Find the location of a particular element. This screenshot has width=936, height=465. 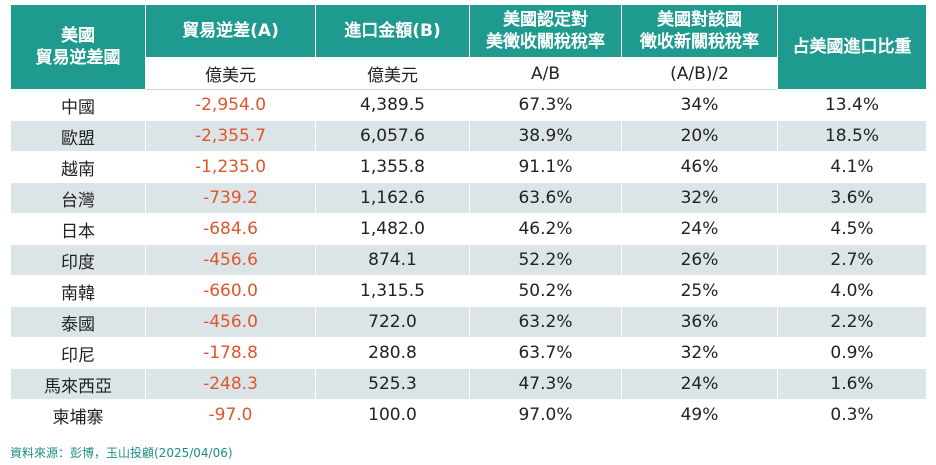

cell-tariff-new: 34% is located at coordinates (699, 105).